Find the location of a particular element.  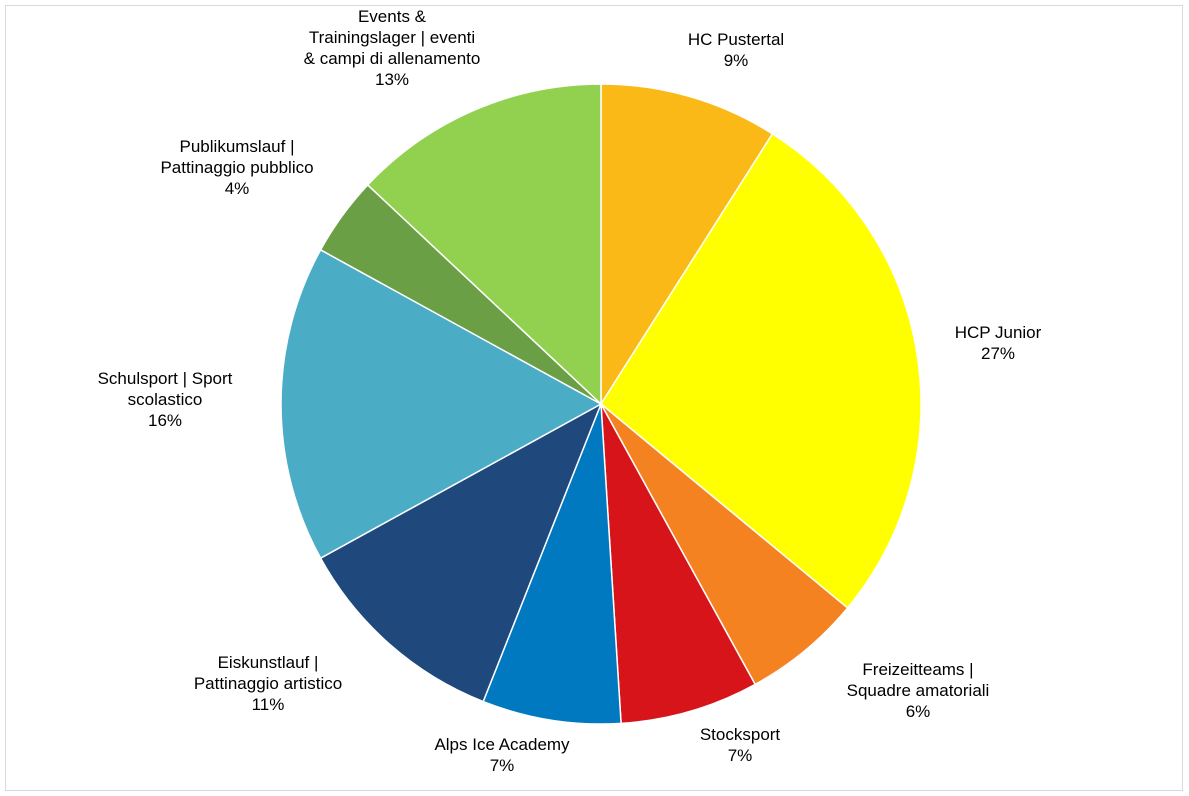

slice-percent-label: 9% is located at coordinates (736, 60).